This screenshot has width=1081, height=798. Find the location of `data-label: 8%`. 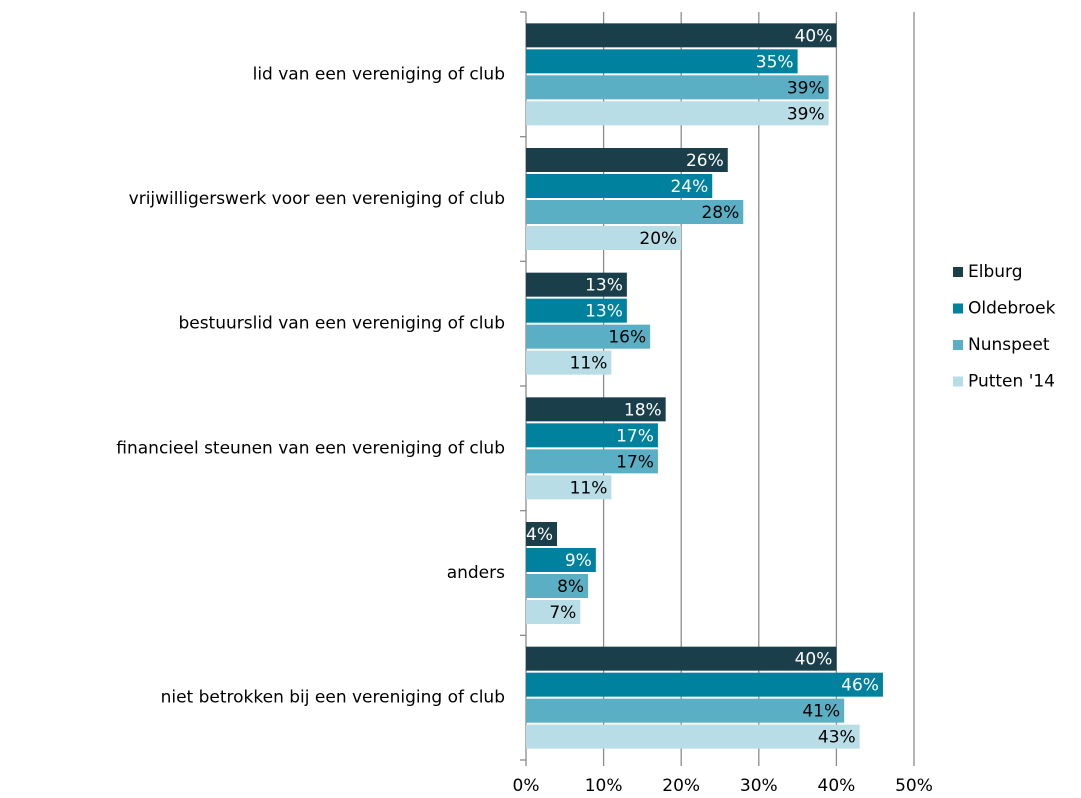

data-label: 8% is located at coordinates (570, 587).